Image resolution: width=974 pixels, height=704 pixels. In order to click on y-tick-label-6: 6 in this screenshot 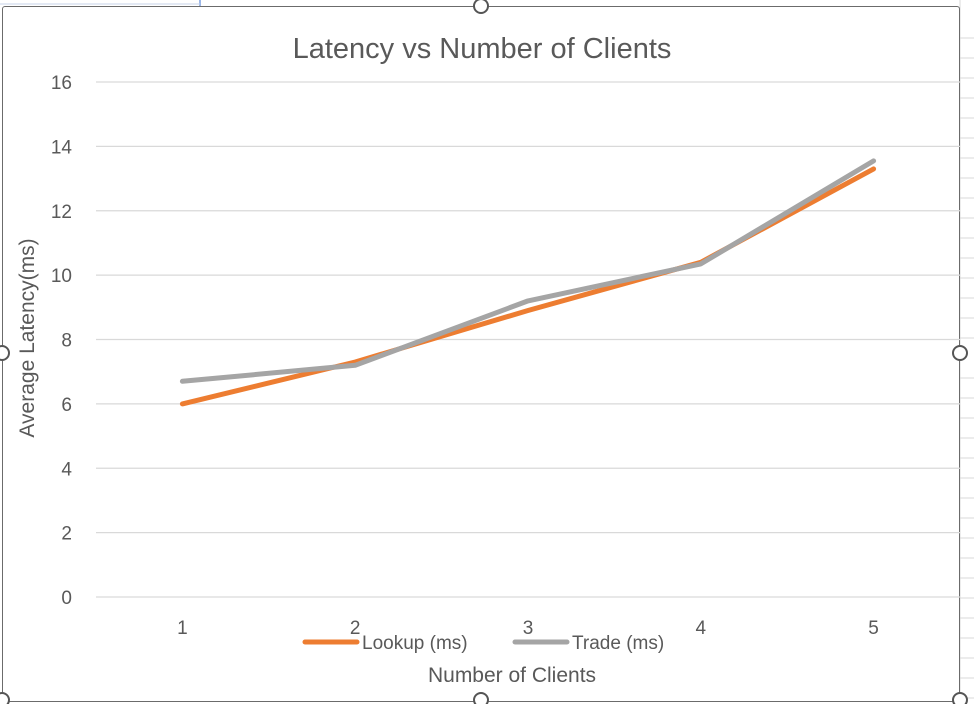, I will do `click(66, 405)`.